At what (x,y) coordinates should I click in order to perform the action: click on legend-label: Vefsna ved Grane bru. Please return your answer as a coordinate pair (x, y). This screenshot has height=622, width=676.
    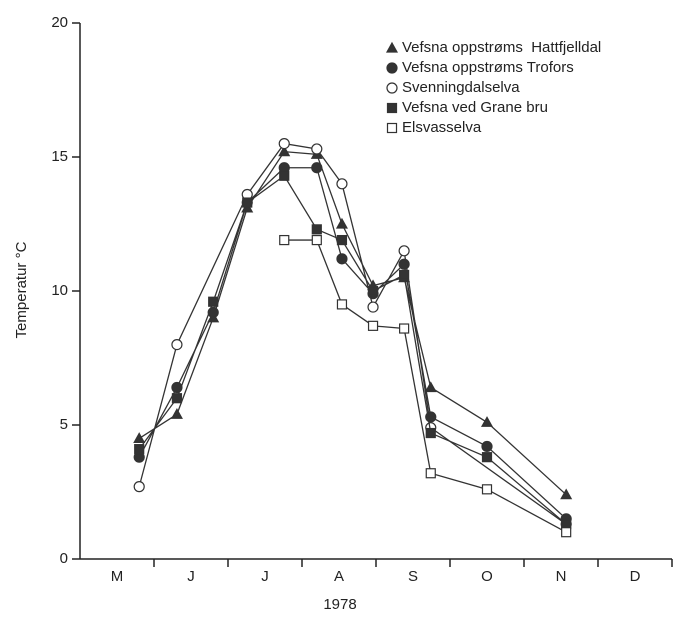
    Looking at the image, I should click on (475, 107).